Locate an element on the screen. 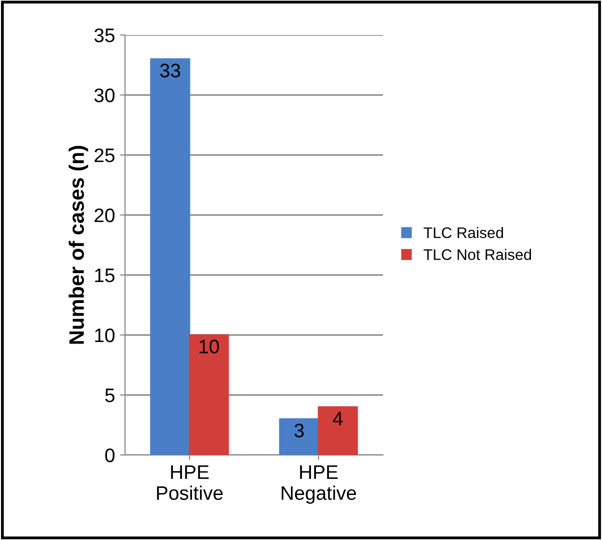 This screenshot has height=540, width=602. legend-label: TLC Raised is located at coordinates (463, 232).